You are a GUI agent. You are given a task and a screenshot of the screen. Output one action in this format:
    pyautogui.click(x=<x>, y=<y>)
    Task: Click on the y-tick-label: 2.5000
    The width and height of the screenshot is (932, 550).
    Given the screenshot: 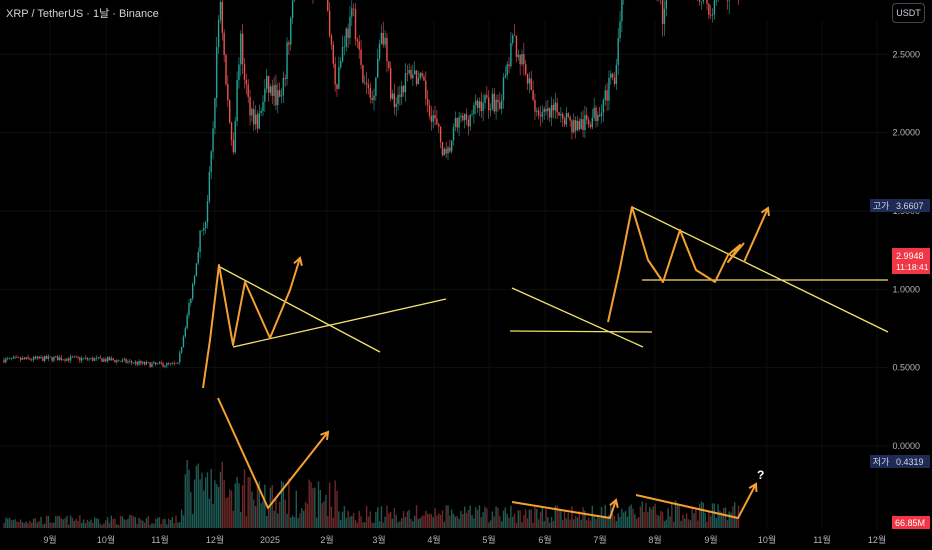 What is the action you would take?
    pyautogui.click(x=906, y=54)
    